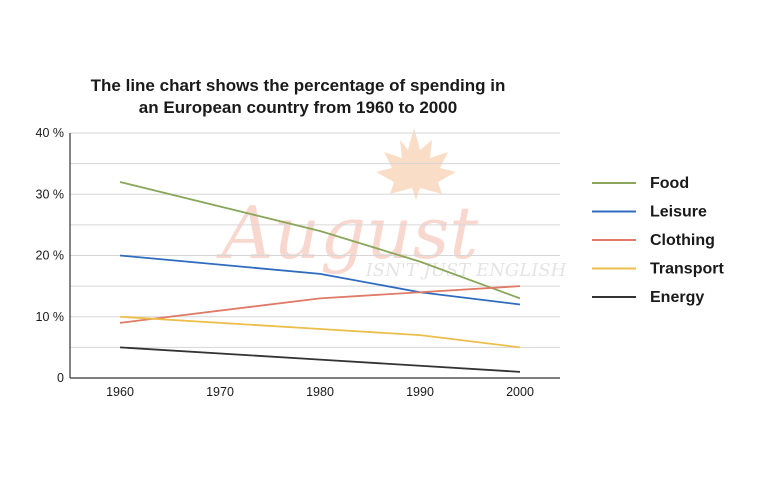  What do you see at coordinates (120, 392) in the screenshot?
I see `x-tick-label: 1960` at bounding box center [120, 392].